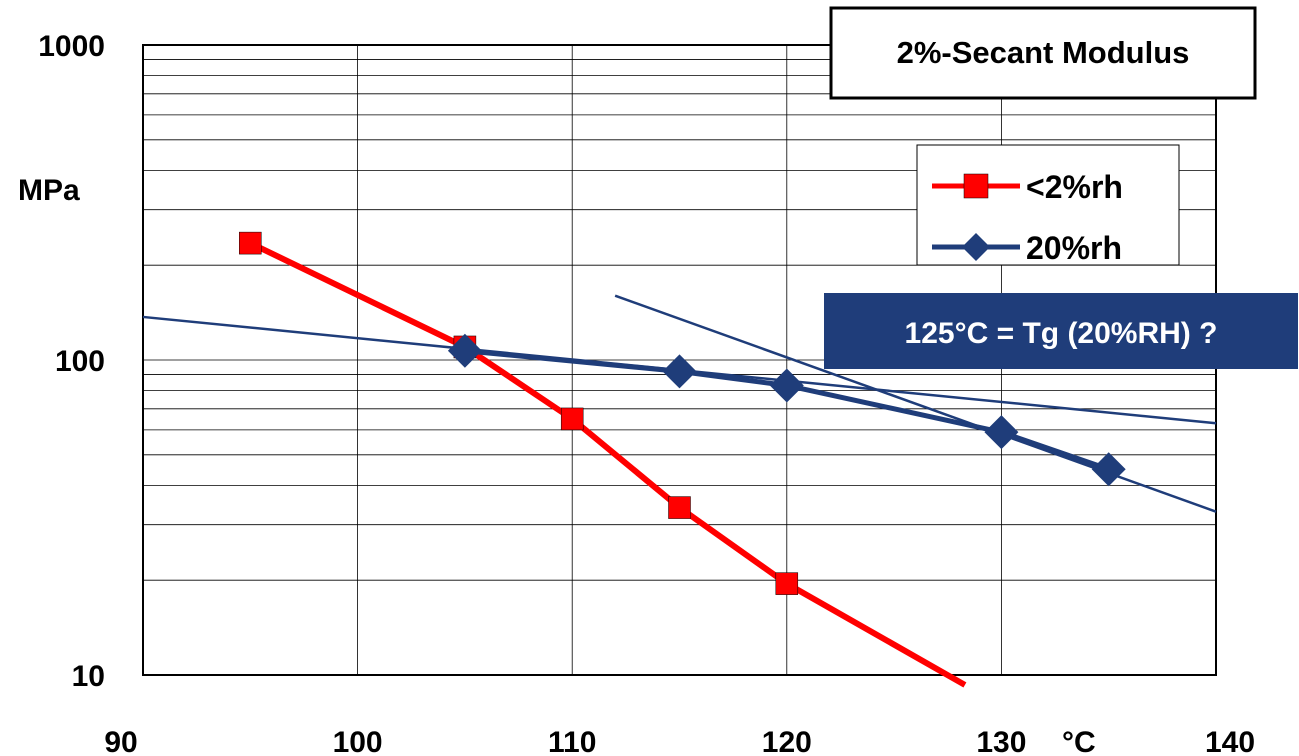 The height and width of the screenshot is (756, 1299). I want to click on x-tick-label: 130, so click(1001, 741).